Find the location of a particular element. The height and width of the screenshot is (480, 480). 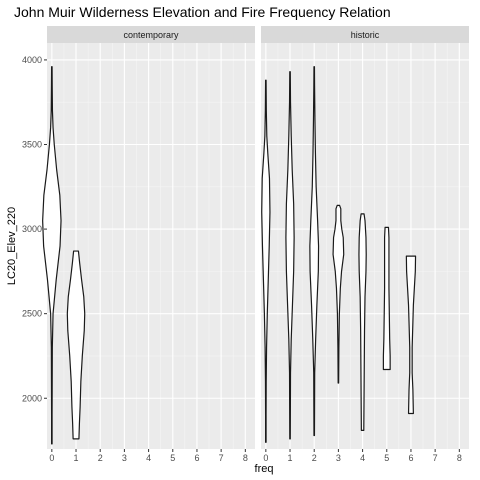

strip-label-historic: historic is located at coordinates (365, 35).